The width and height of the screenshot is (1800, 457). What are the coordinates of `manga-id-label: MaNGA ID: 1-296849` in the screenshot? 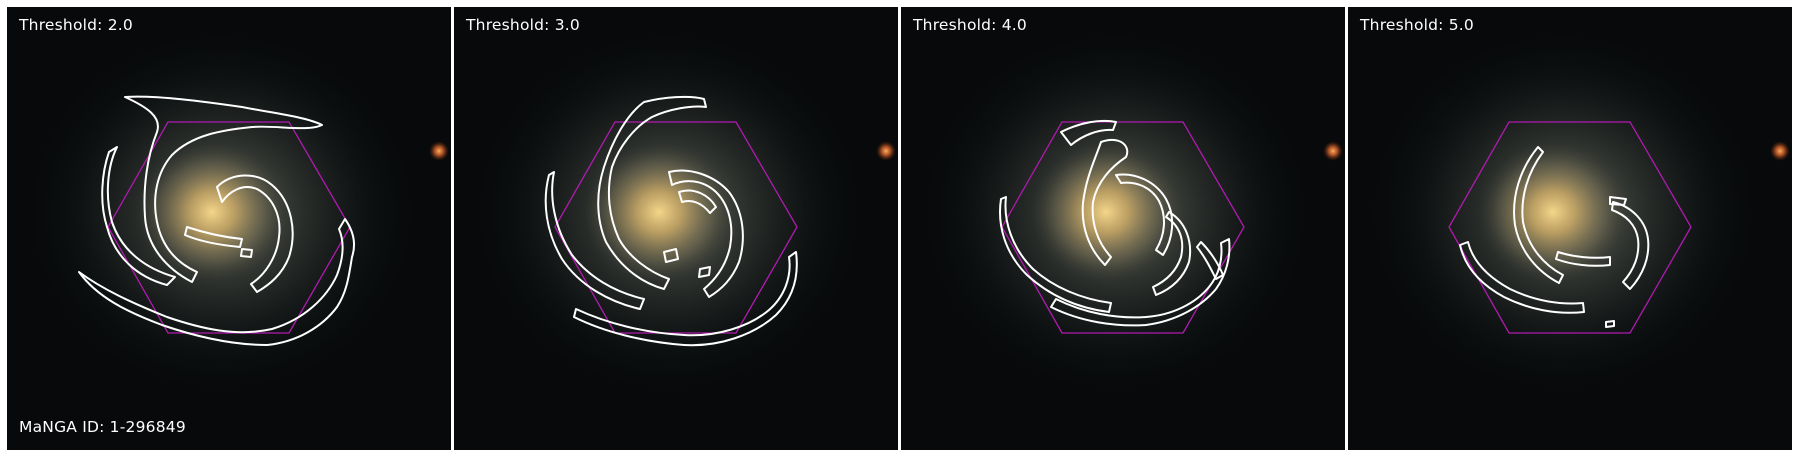 It's located at (102, 427).